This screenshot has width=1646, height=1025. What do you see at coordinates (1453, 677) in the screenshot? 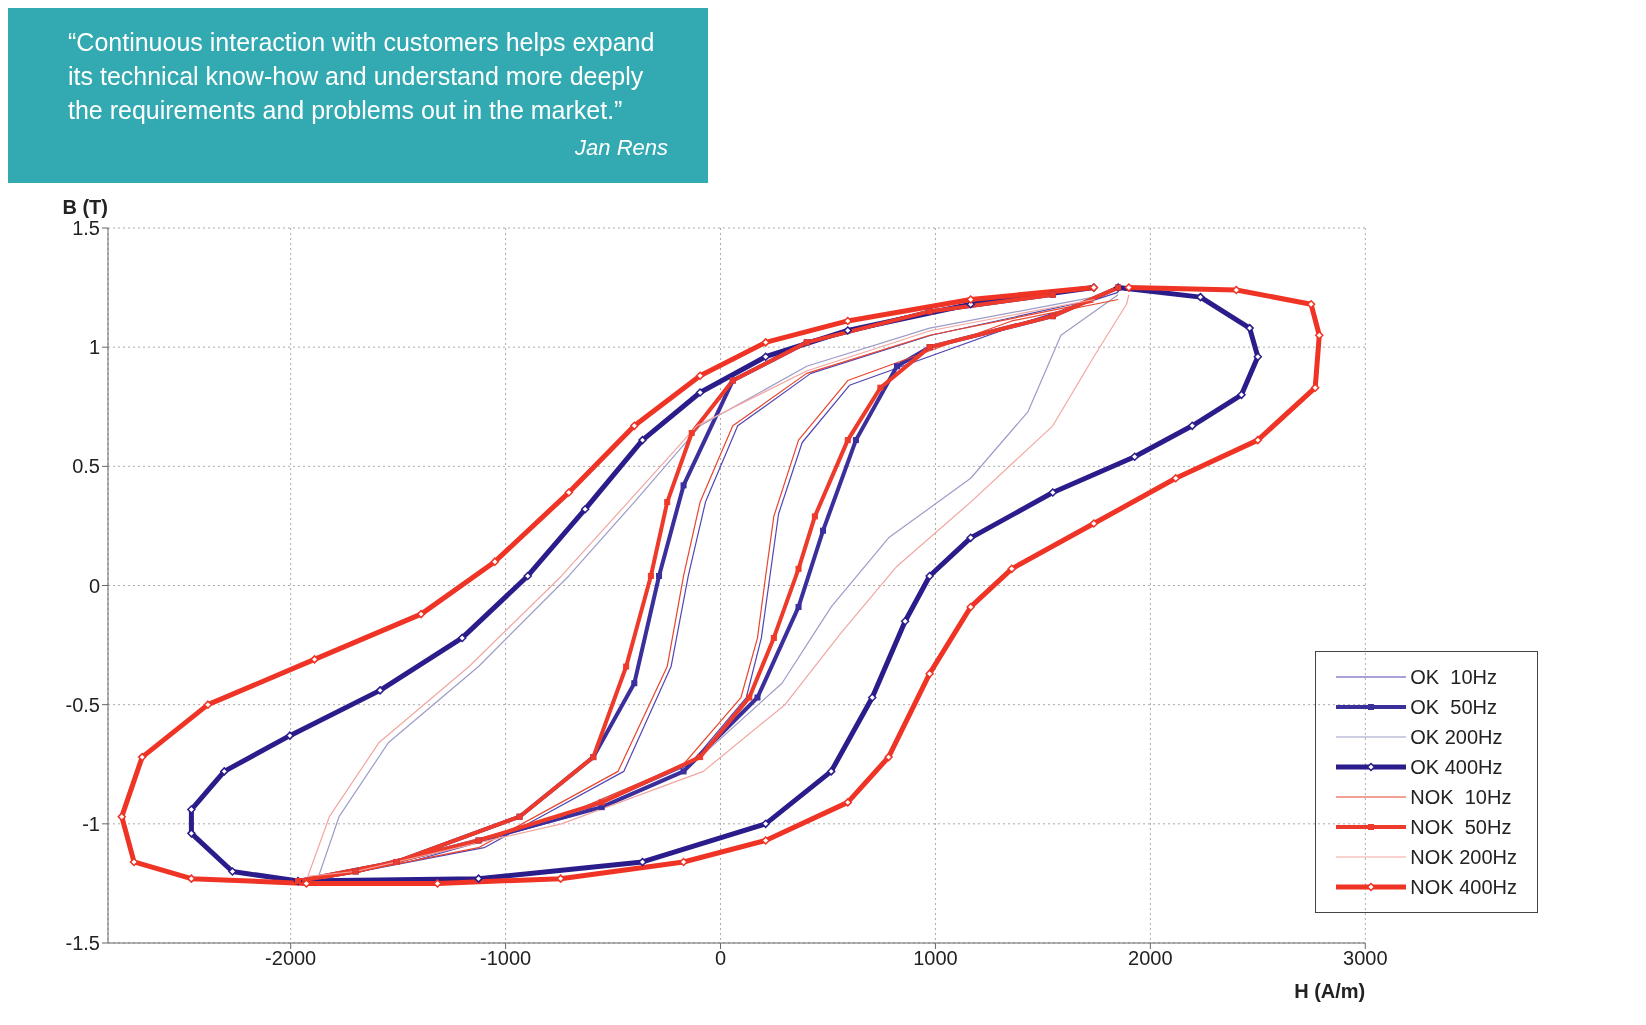
I see `legend-label: OK 10Hz` at bounding box center [1453, 677].